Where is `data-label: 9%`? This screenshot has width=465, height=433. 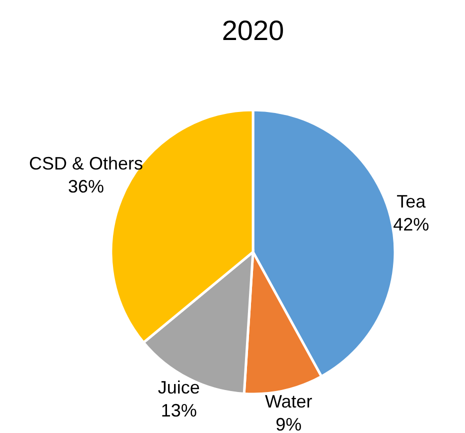 data-label: 9% is located at coordinates (289, 423).